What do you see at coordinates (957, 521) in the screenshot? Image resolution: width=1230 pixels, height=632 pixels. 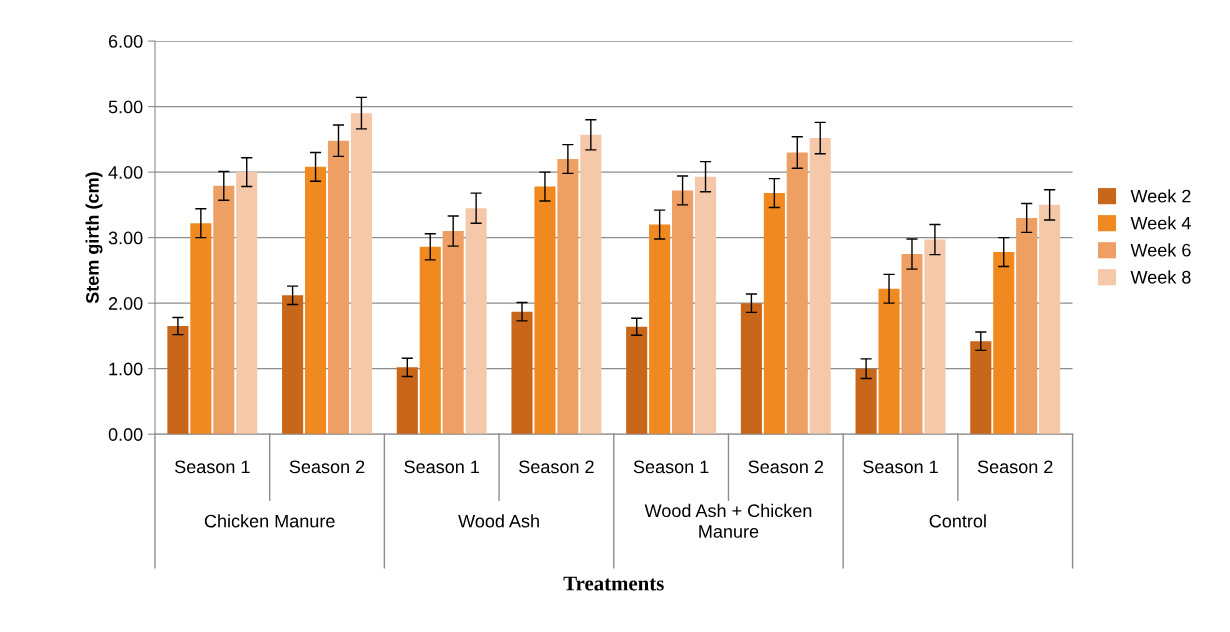 I see `text: Control` at bounding box center [957, 521].